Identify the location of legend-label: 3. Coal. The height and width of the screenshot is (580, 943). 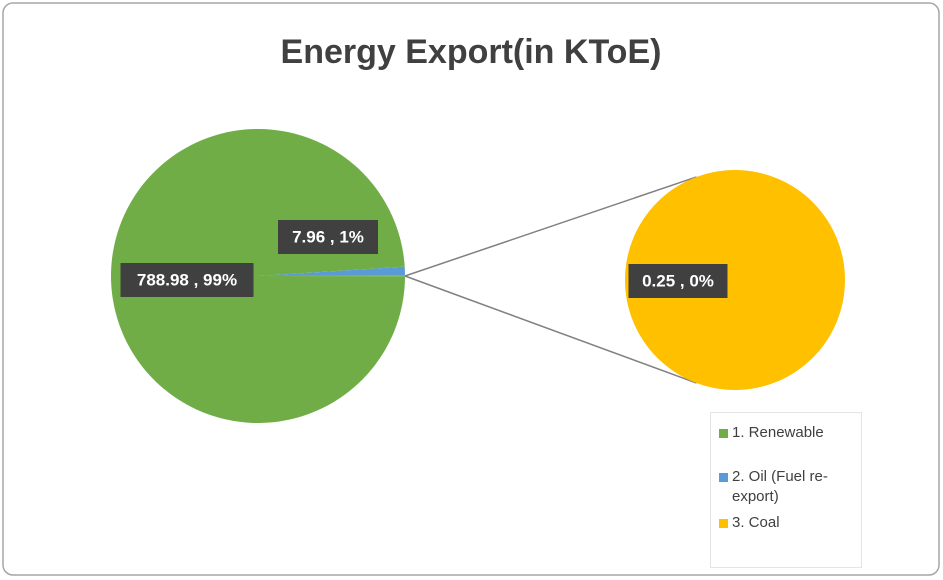
(756, 522).